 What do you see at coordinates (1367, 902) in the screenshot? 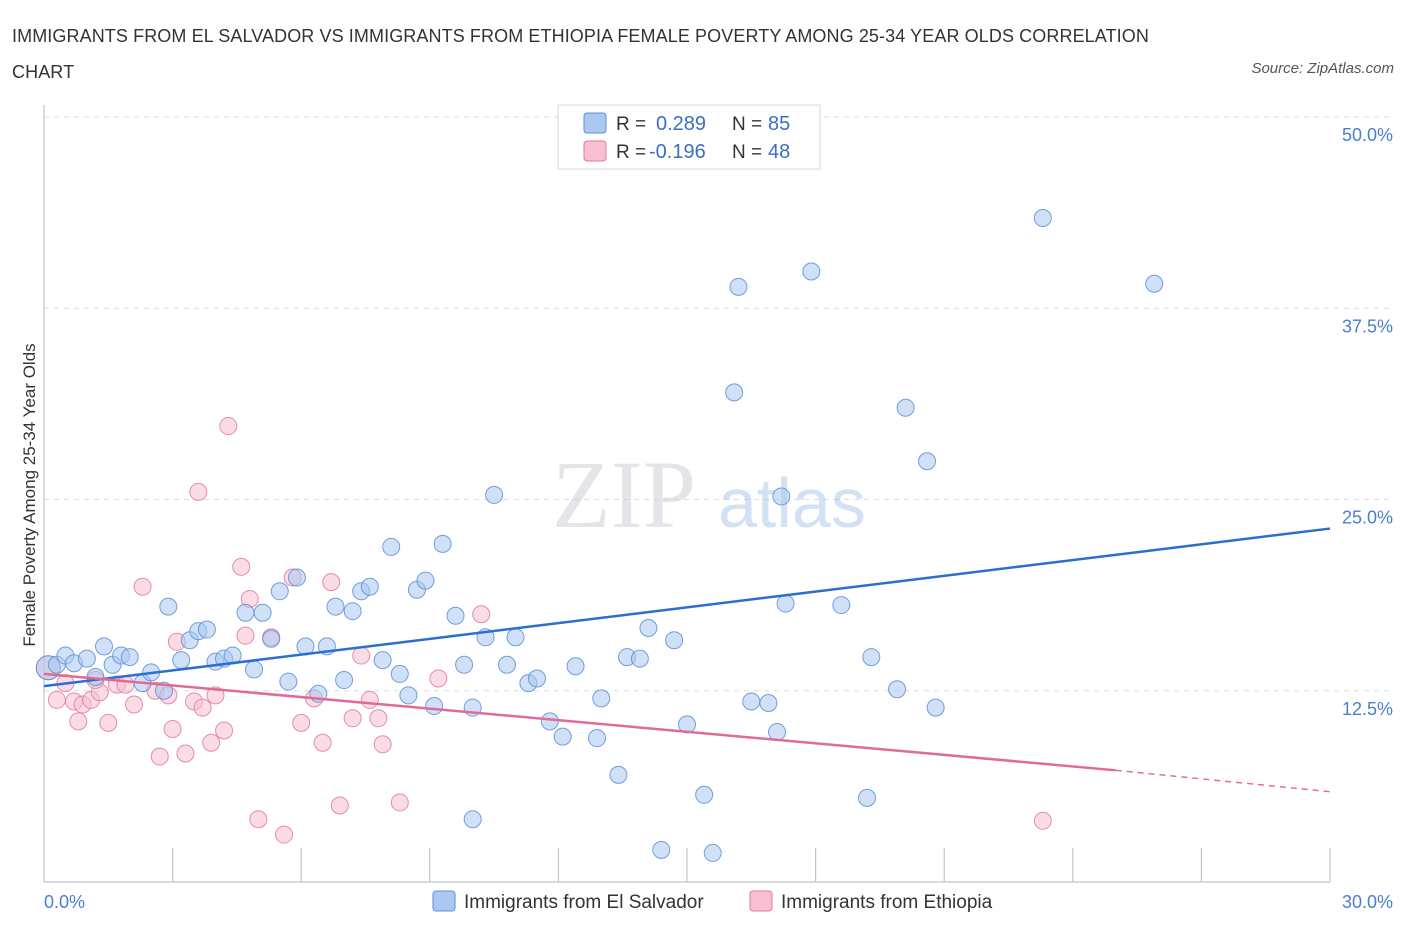
I see `x-tick-label-max: 30.0%` at bounding box center [1367, 902].